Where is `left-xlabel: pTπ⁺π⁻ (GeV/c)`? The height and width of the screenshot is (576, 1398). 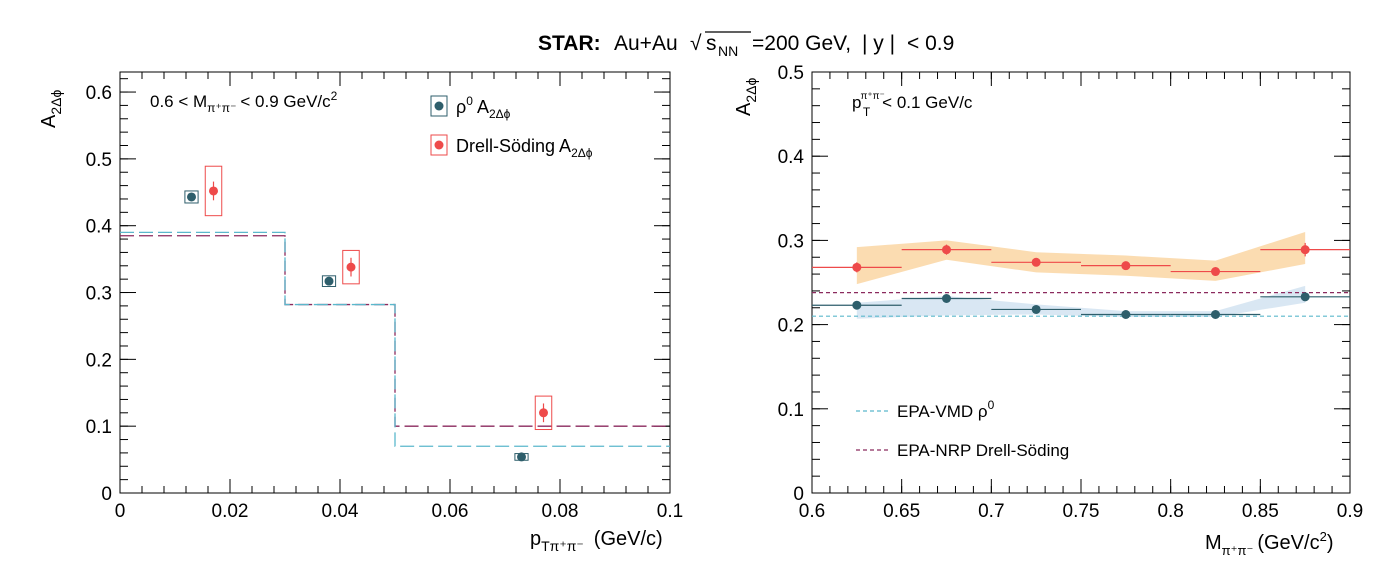
left-xlabel: pTπ⁺π⁻ (GeV/c) is located at coordinates (596, 541).